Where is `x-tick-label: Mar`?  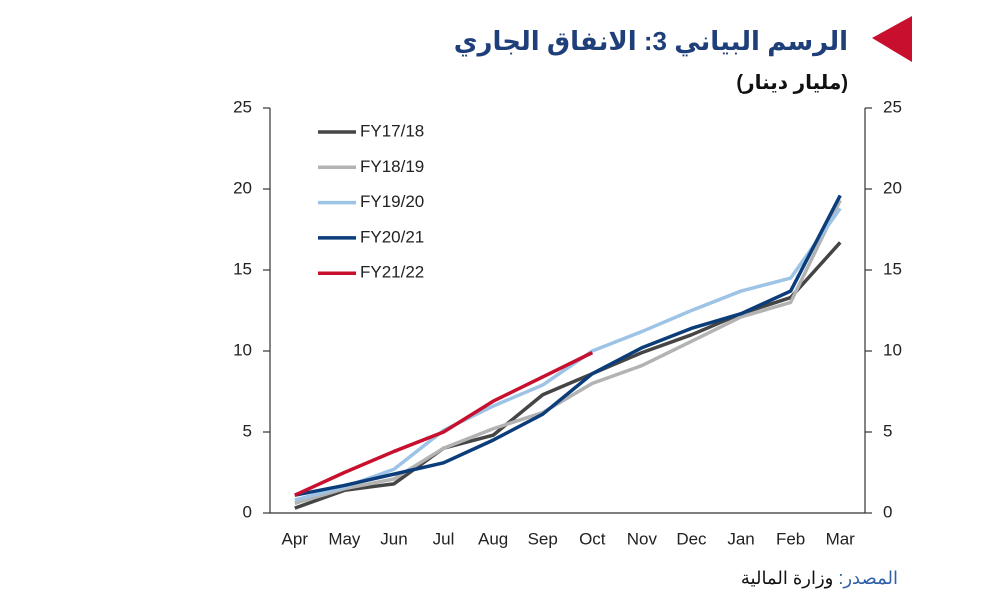
x-tick-label: Mar is located at coordinates (841, 538).